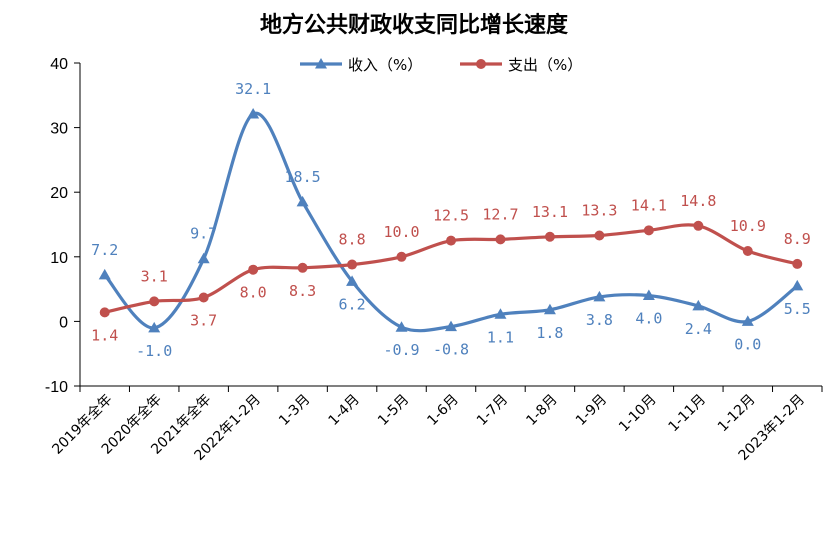 The width and height of the screenshot is (829, 534). I want to click on data-label: 8.9, so click(797, 239).